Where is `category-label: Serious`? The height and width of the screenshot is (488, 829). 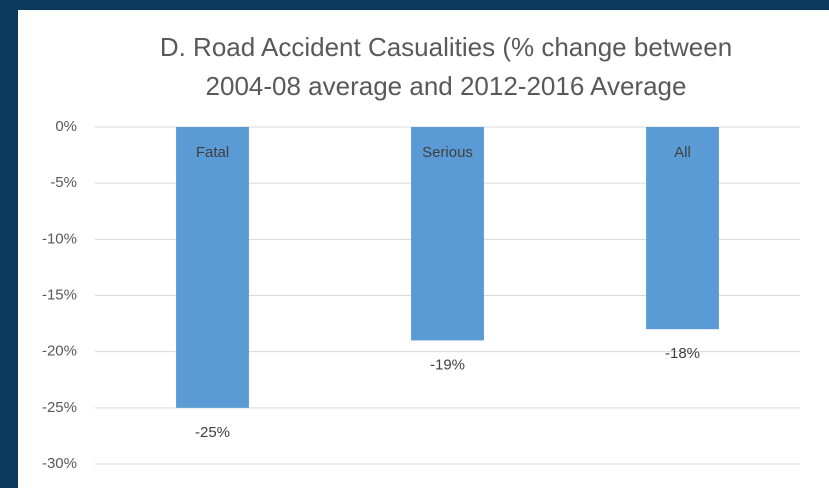
category-label: Serious is located at coordinates (447, 152).